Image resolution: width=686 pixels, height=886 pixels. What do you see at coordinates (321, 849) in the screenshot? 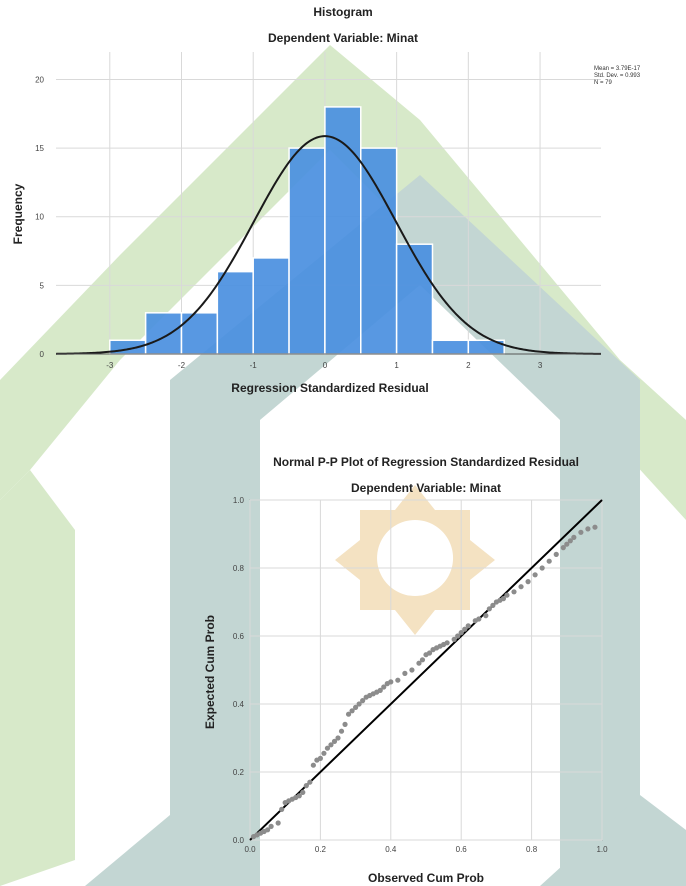
I see `x-tick-label: 0.2` at bounding box center [321, 849].